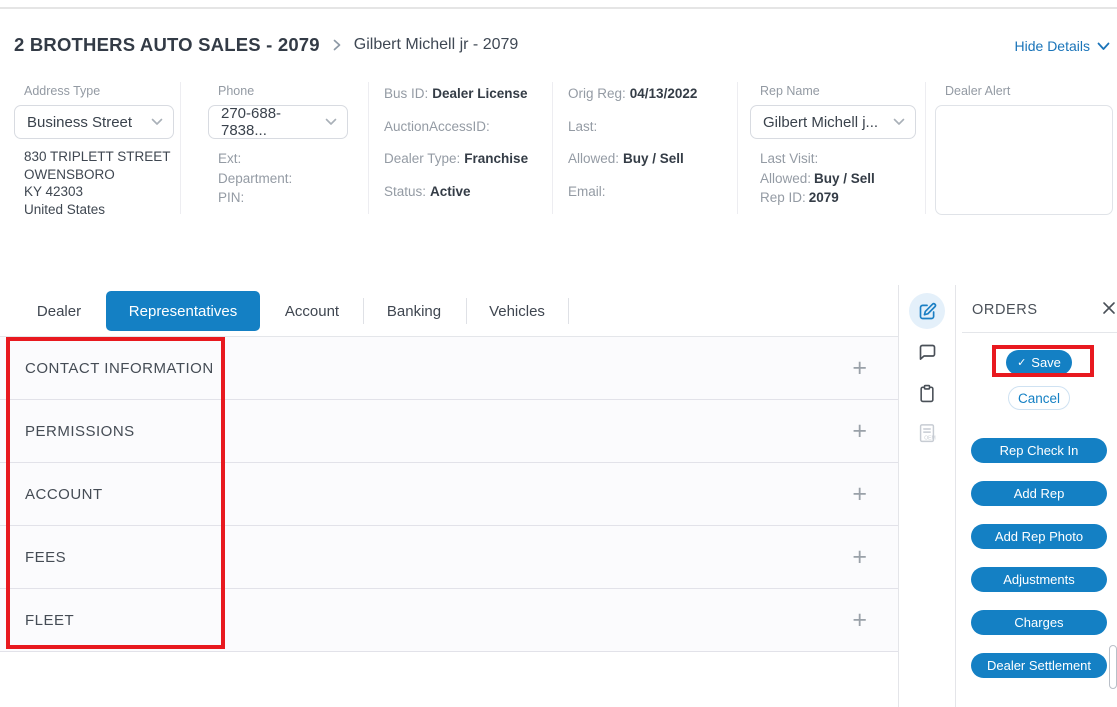 The width and height of the screenshot is (1117, 707). I want to click on charges-button: Charges, so click(1039, 622).